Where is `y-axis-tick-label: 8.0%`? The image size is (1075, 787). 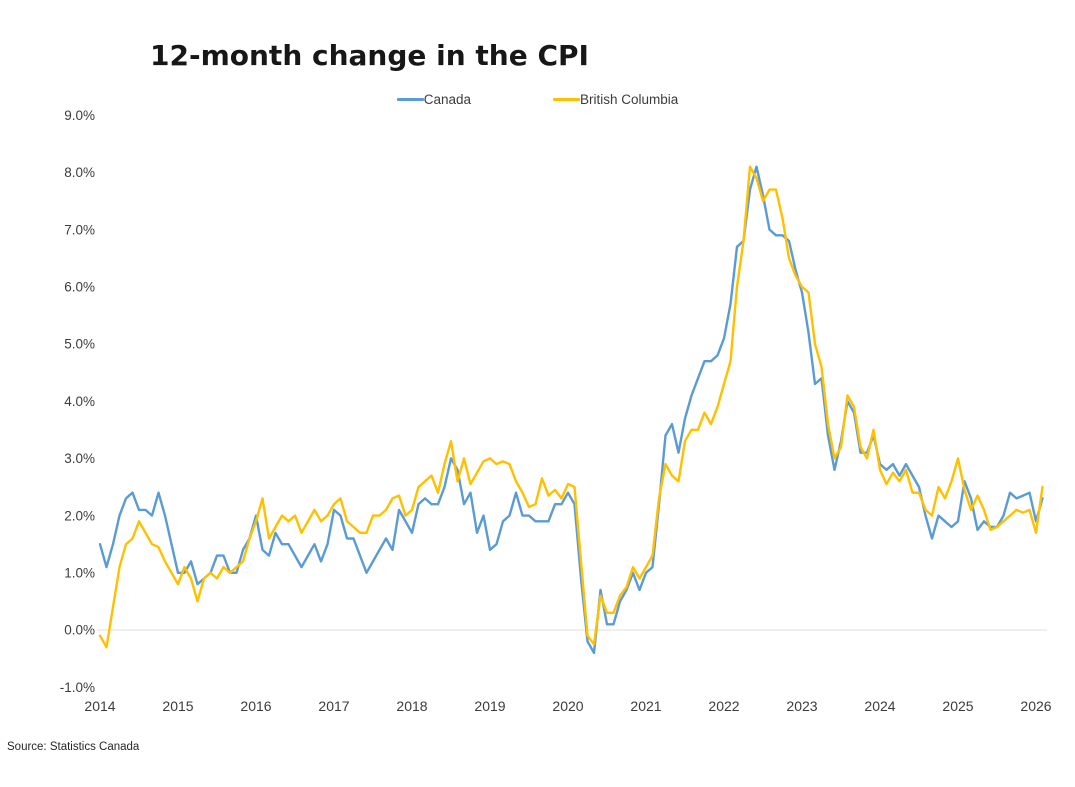
y-axis-tick-label: 8.0% is located at coordinates (79, 172).